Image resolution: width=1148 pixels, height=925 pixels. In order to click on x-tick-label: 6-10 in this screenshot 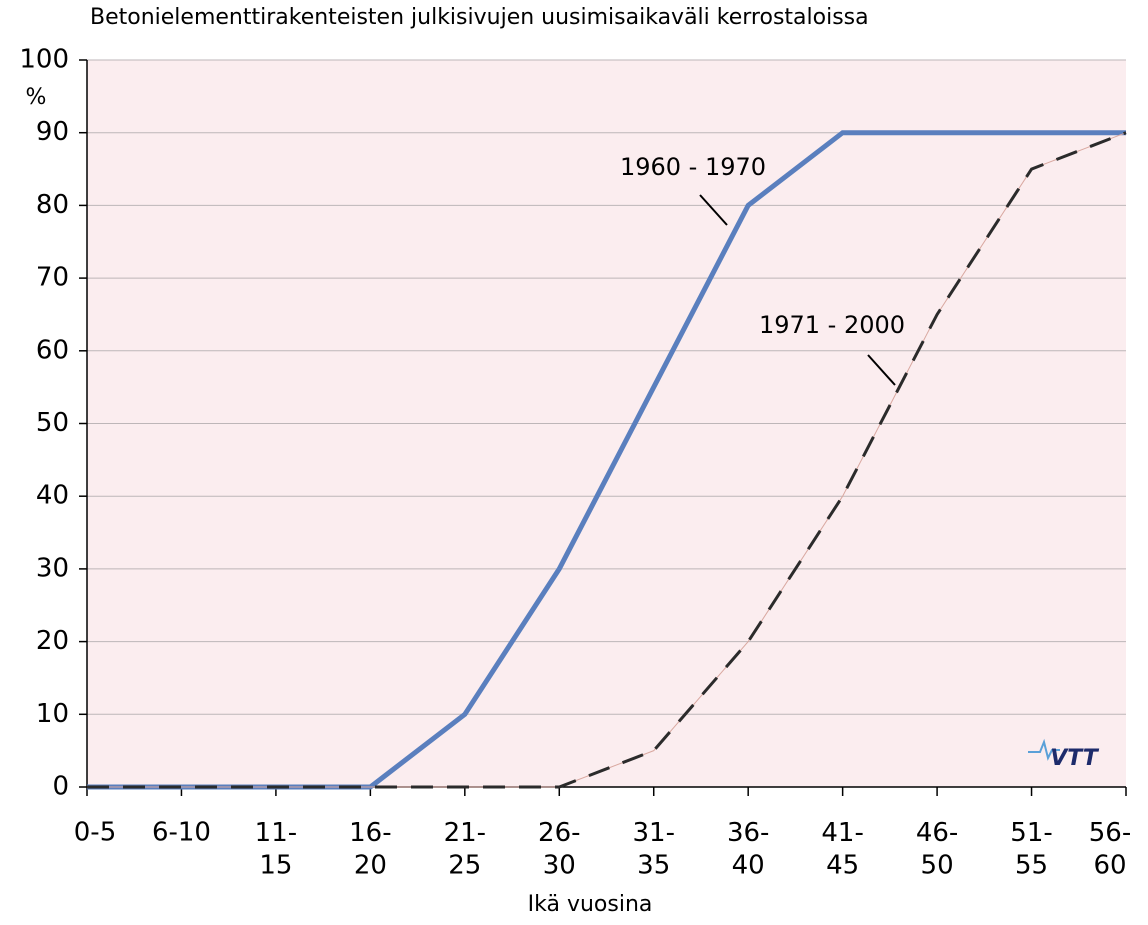, I will do `click(181, 833)`.